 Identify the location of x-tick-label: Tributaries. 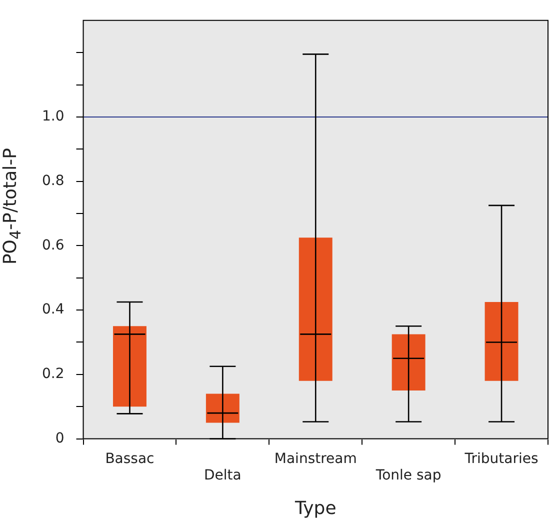
(501, 458).